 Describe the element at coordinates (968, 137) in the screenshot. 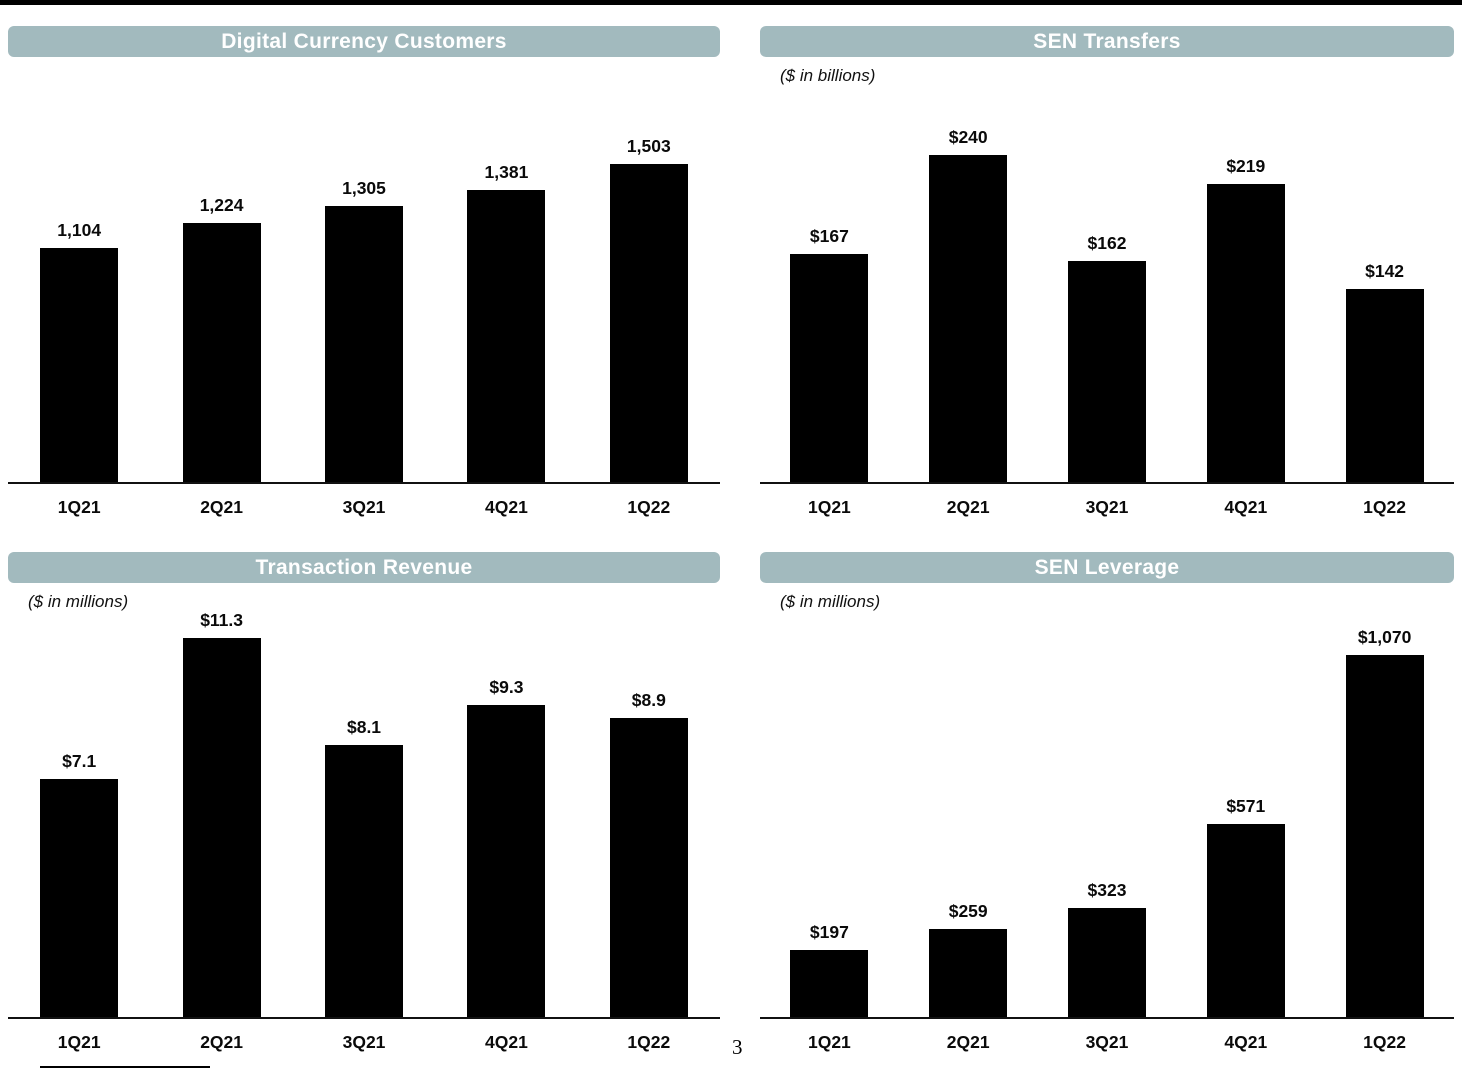

I see `bar-value-label: $240` at that location.